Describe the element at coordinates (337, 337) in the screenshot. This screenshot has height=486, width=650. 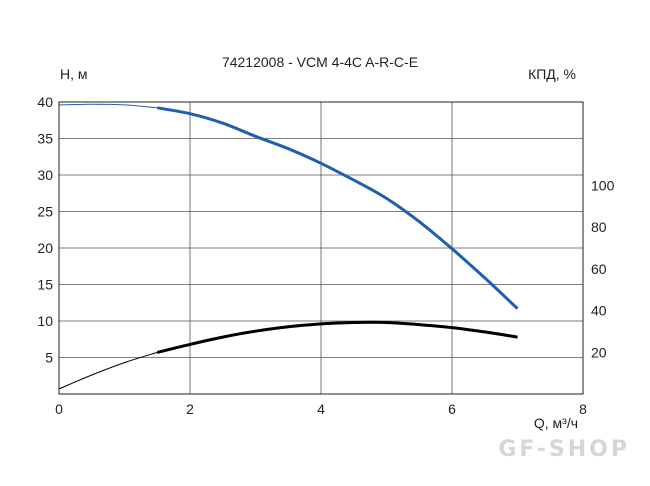
I see `series-1-line` at that location.